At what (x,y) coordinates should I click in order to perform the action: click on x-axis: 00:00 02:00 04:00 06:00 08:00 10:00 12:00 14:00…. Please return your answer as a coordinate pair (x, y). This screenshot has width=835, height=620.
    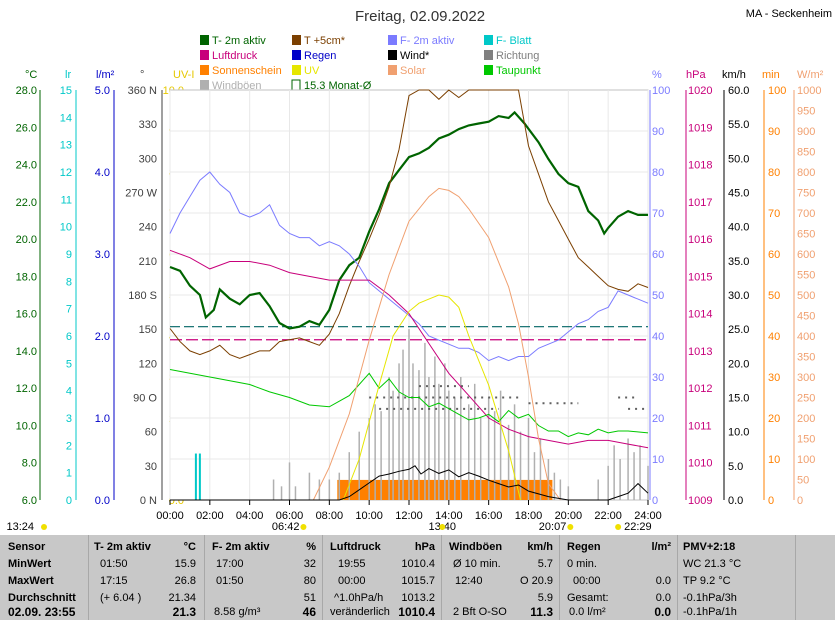
    Looking at the image, I should click on (334, 516).